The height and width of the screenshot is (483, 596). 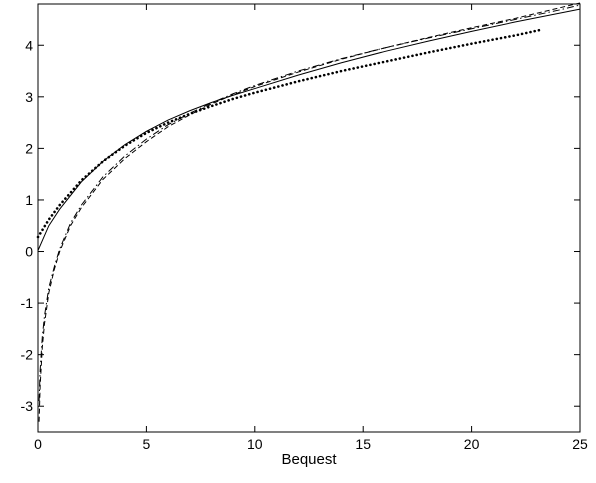 I want to click on y-tick-label: -3, so click(x=27, y=406).